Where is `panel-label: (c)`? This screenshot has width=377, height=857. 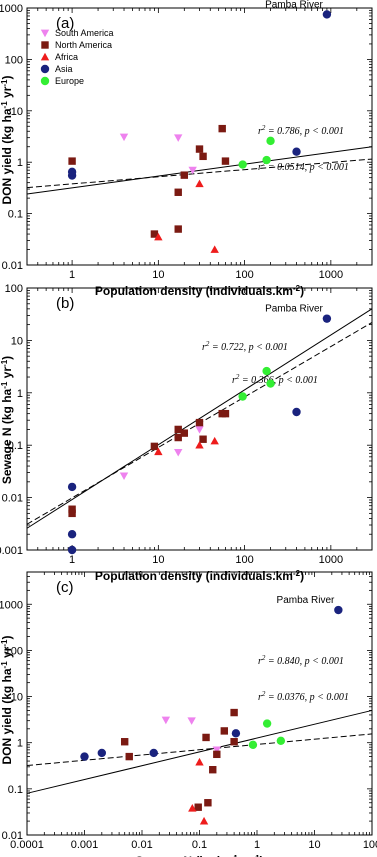 panel-label: (c) is located at coordinates (65, 587).